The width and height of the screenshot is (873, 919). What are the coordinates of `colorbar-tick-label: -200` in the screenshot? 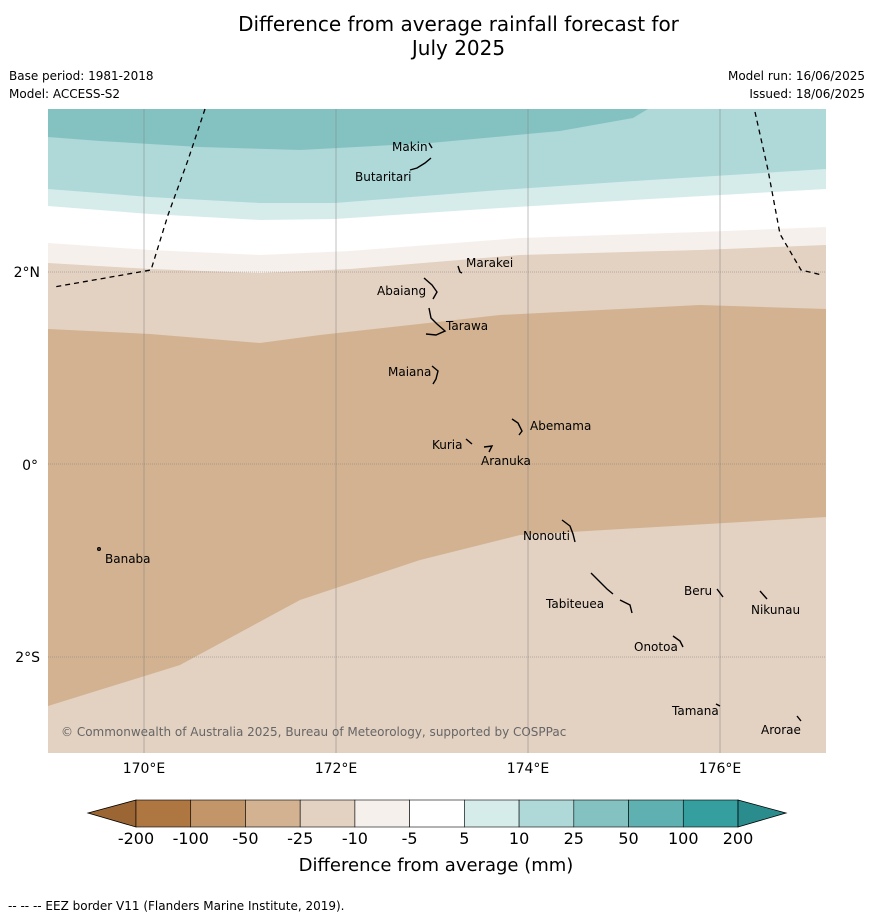 It's located at (136, 838).